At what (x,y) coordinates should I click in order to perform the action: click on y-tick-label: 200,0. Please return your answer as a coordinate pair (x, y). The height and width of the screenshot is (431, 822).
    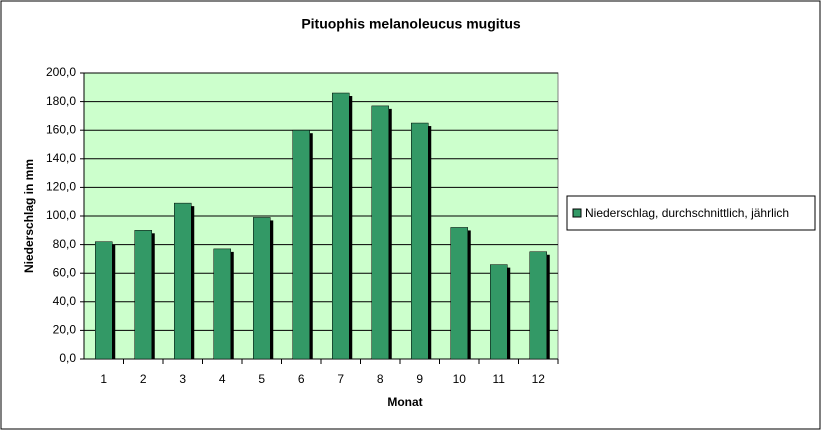
    Looking at the image, I should click on (61, 72).